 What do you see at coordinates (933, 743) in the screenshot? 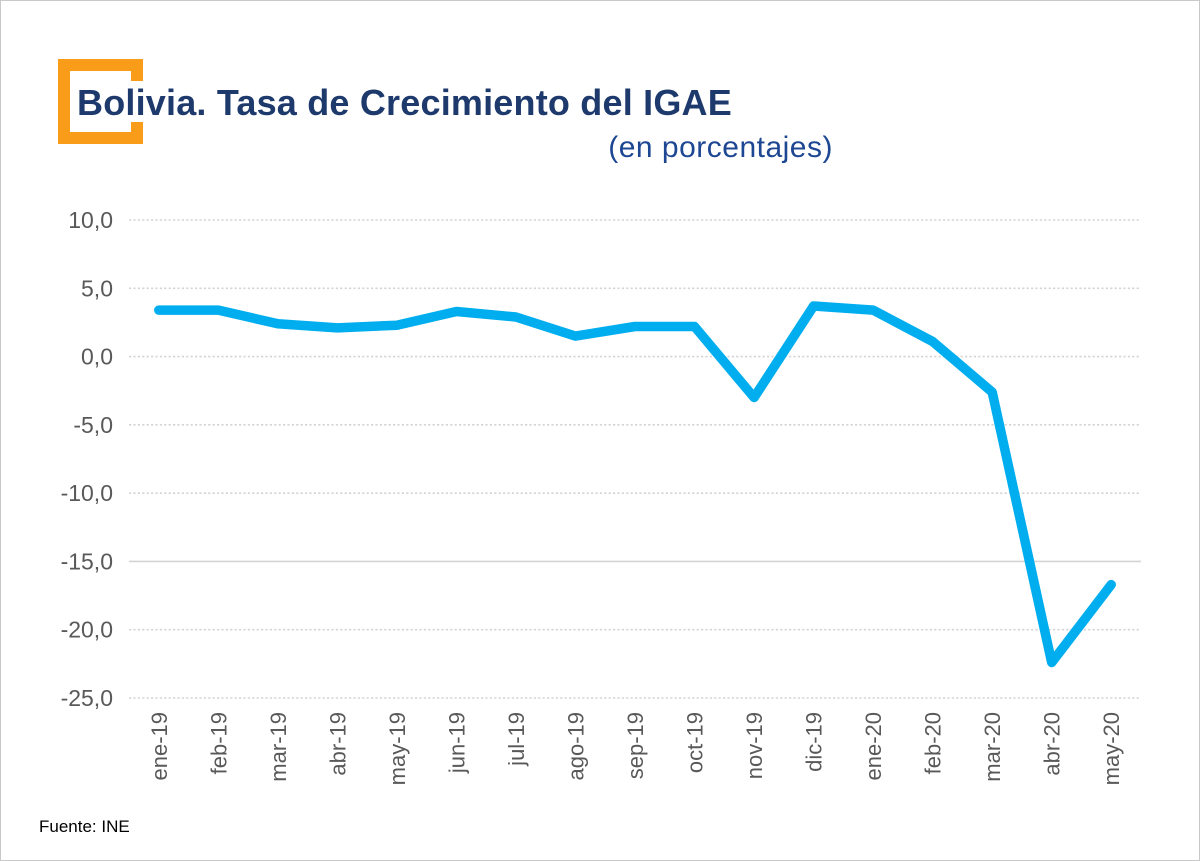
I see `svg-text: feb-20` at bounding box center [933, 743].